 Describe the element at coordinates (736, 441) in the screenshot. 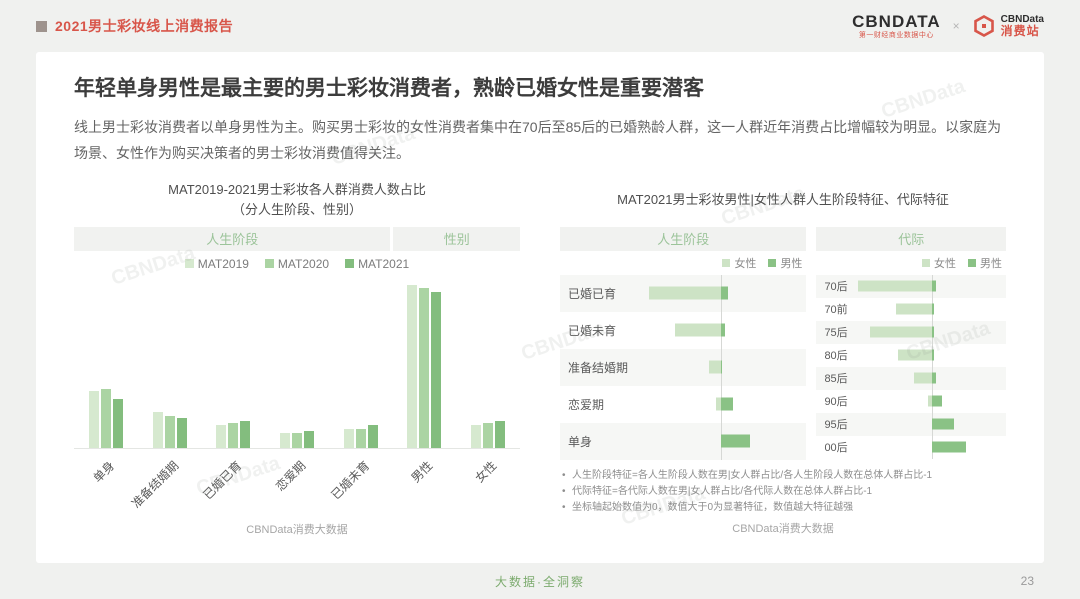

I see `bar-male-单身` at that location.